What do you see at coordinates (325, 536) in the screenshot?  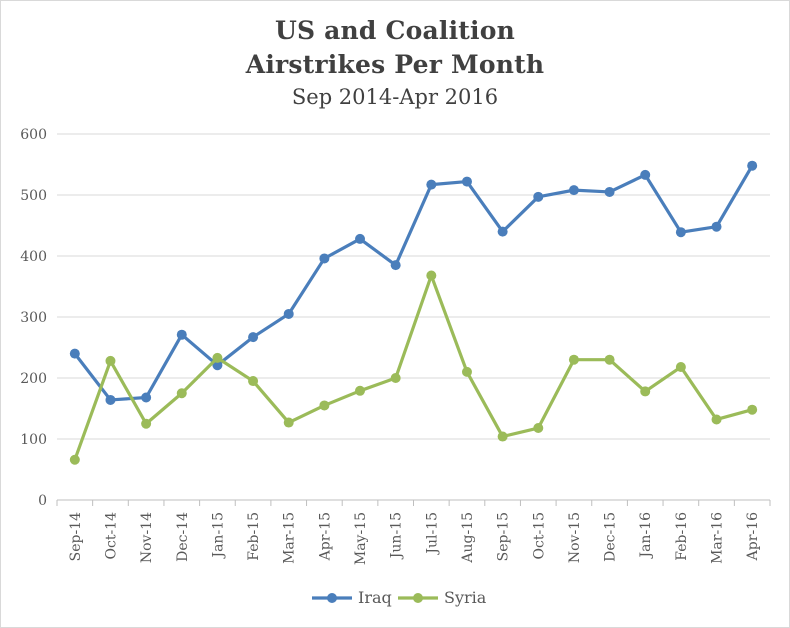 I see `x-tick-label: Apr-15` at bounding box center [325, 536].